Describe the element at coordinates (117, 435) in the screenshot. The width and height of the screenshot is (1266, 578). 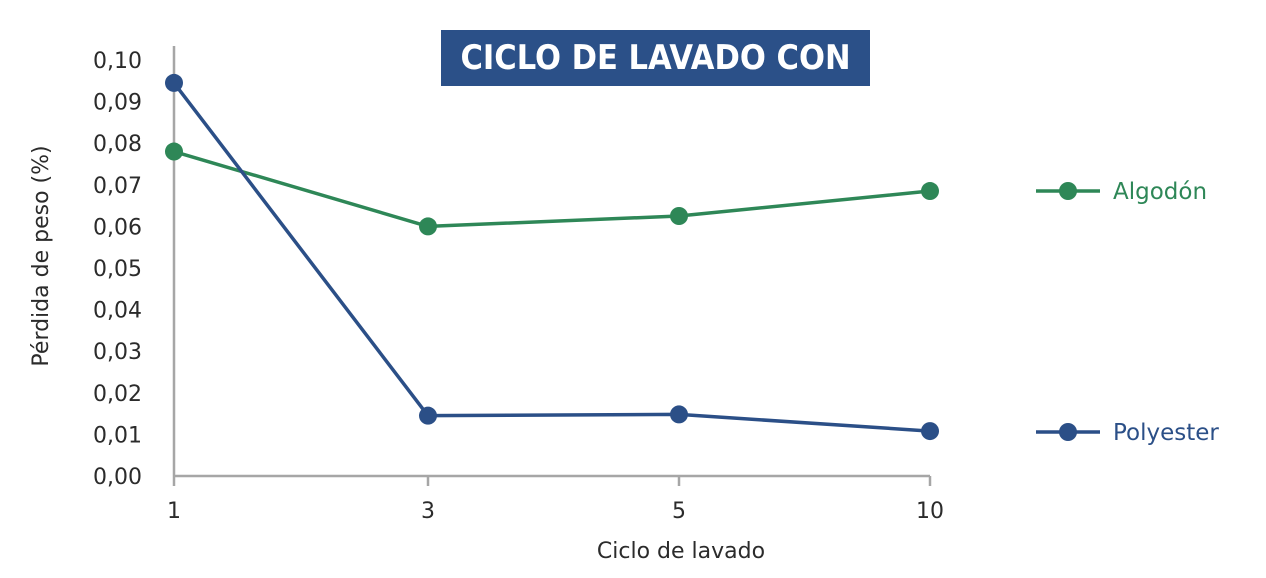
I see `y-tick-label: 0,01` at that location.